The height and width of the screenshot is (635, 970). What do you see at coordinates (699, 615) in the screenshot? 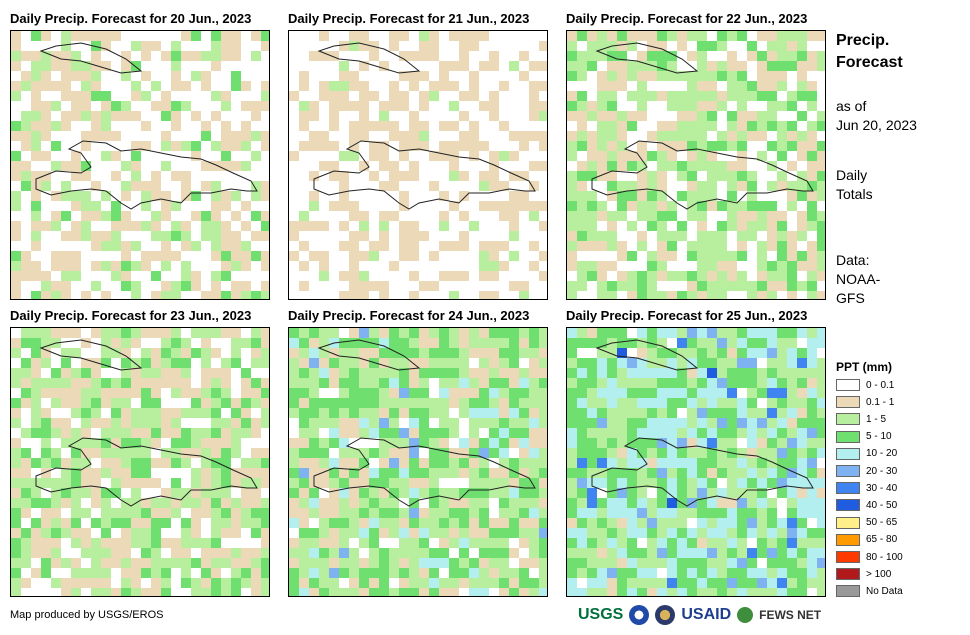
I see `partner-logos: USGS USAID FEWS NET` at bounding box center [699, 615].